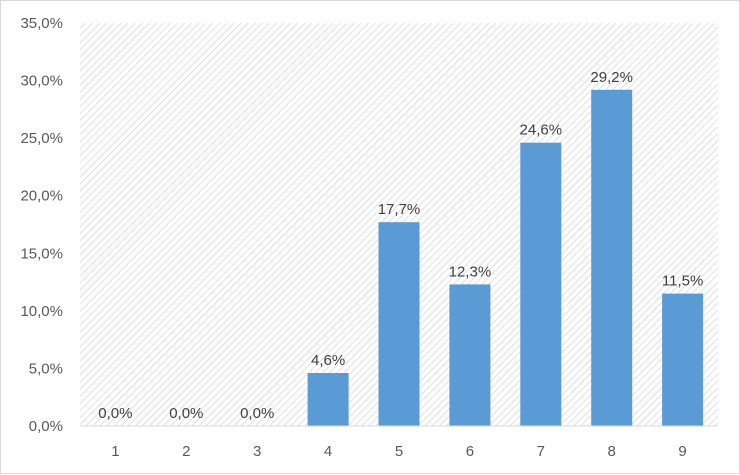  Describe the element at coordinates (612, 451) in the screenshot. I see `x-tick-label: 8` at that location.